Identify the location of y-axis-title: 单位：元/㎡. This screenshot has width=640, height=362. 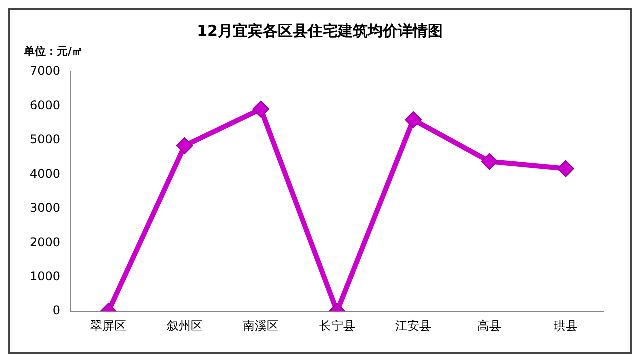
(53, 51).